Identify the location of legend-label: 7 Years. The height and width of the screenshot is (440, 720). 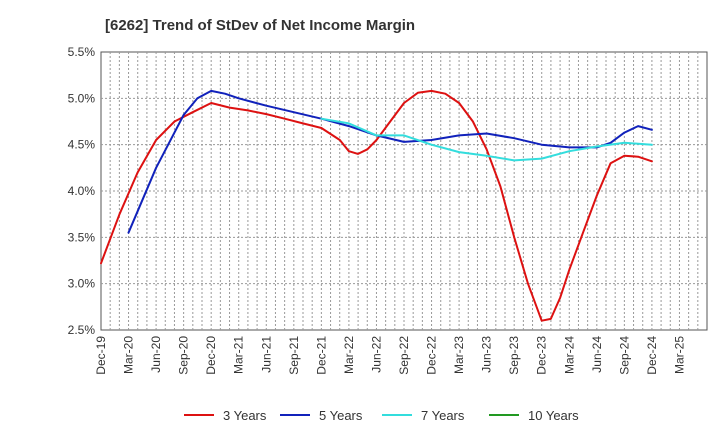
(443, 415).